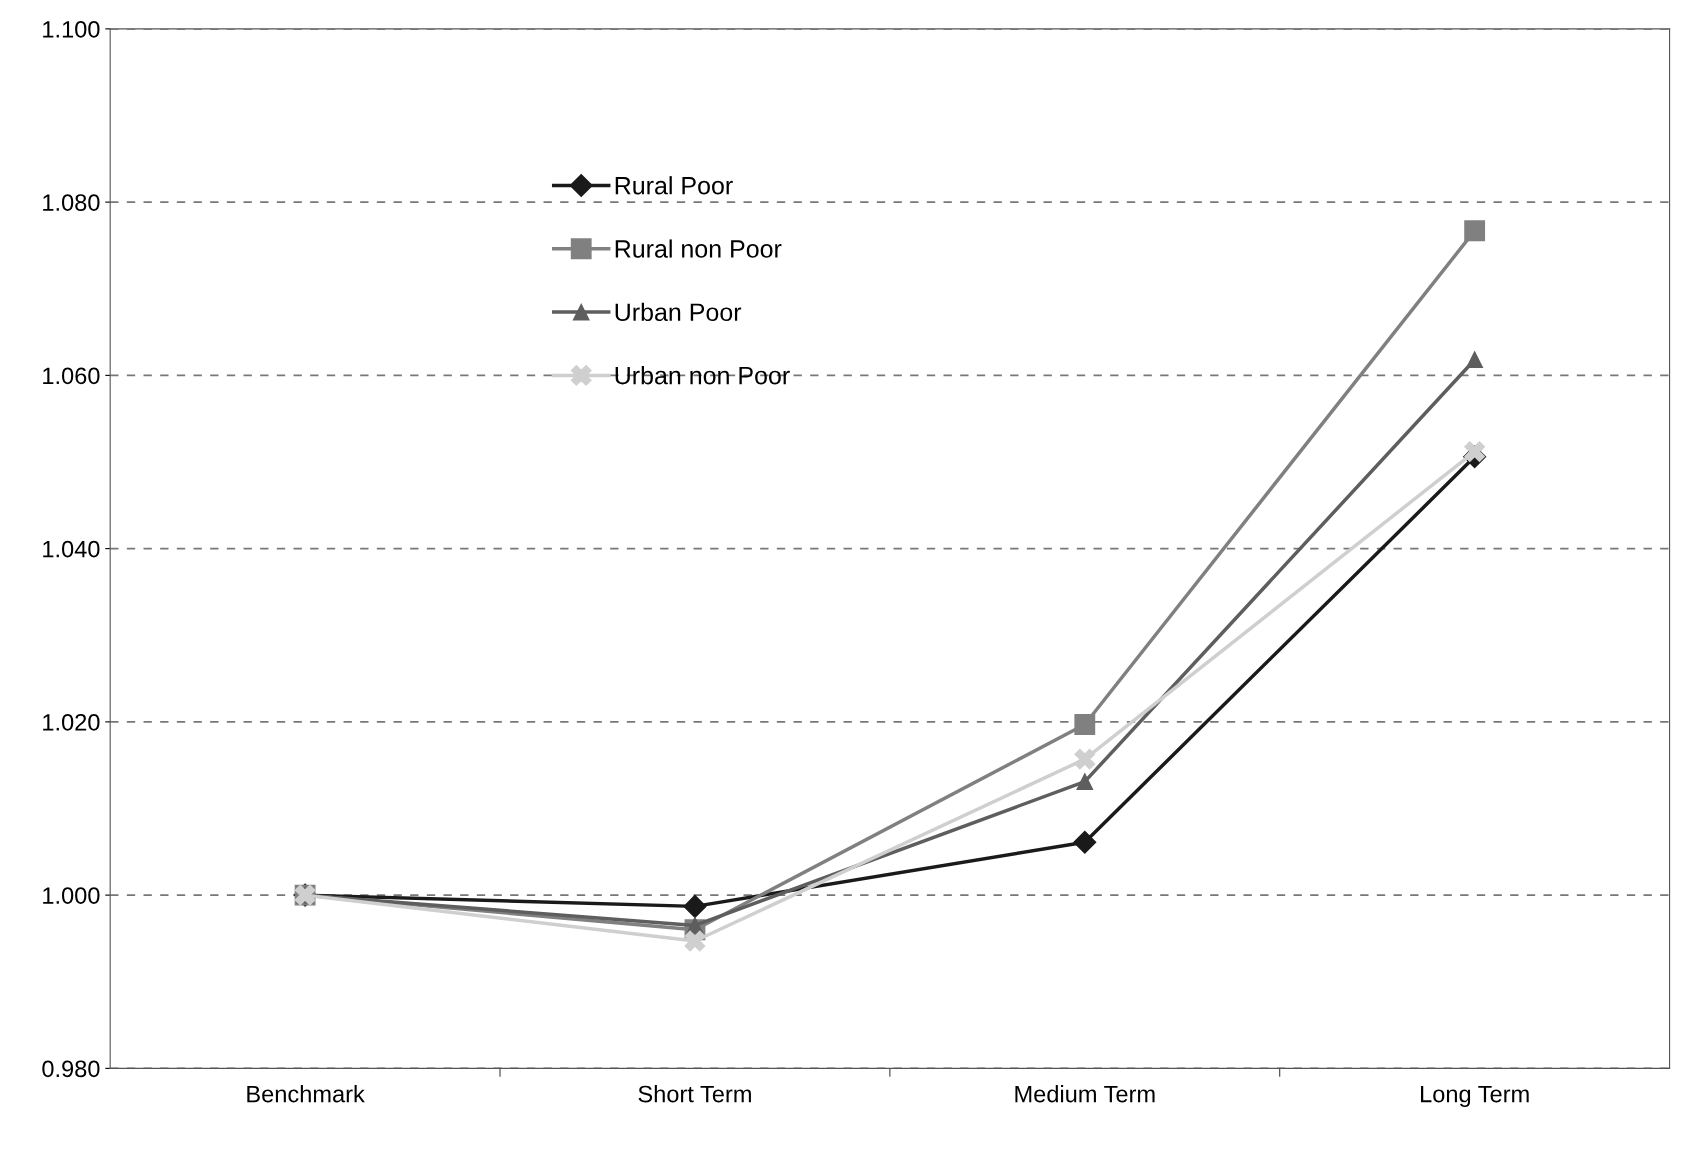 This screenshot has width=1695, height=1155. What do you see at coordinates (71, 376) in the screenshot?
I see `y-tick-label: 1.060` at bounding box center [71, 376].